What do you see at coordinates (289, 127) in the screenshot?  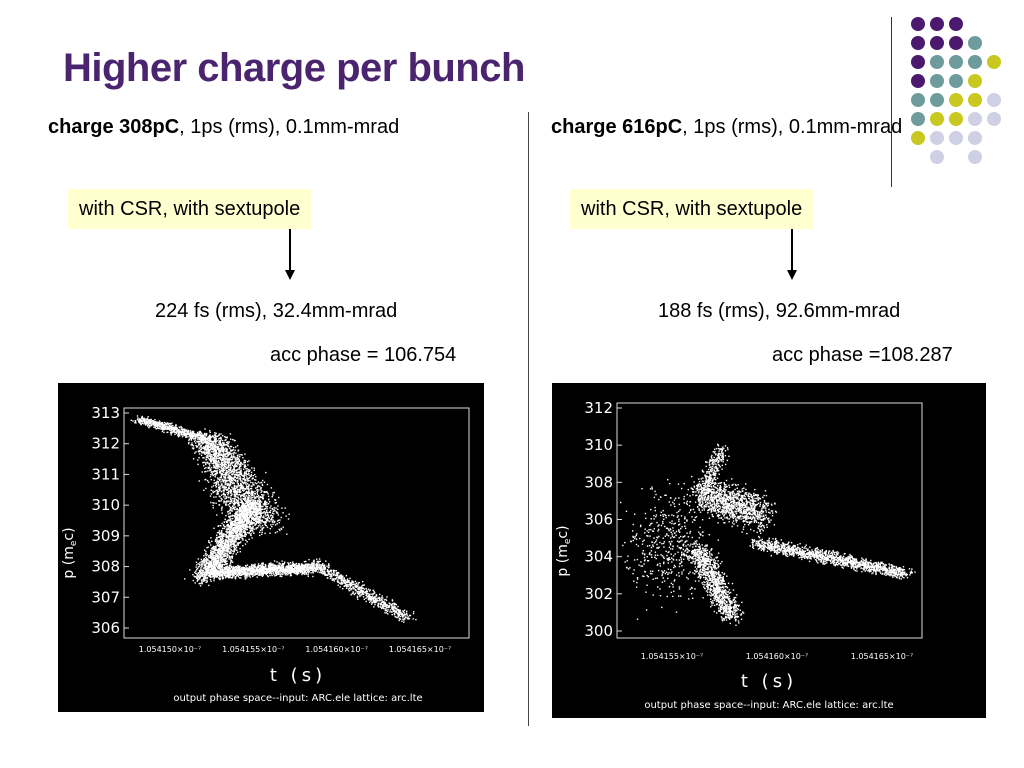 I see `left-heading-rest: , 1ps (rms), 0.1mm-mrad` at bounding box center [289, 127].